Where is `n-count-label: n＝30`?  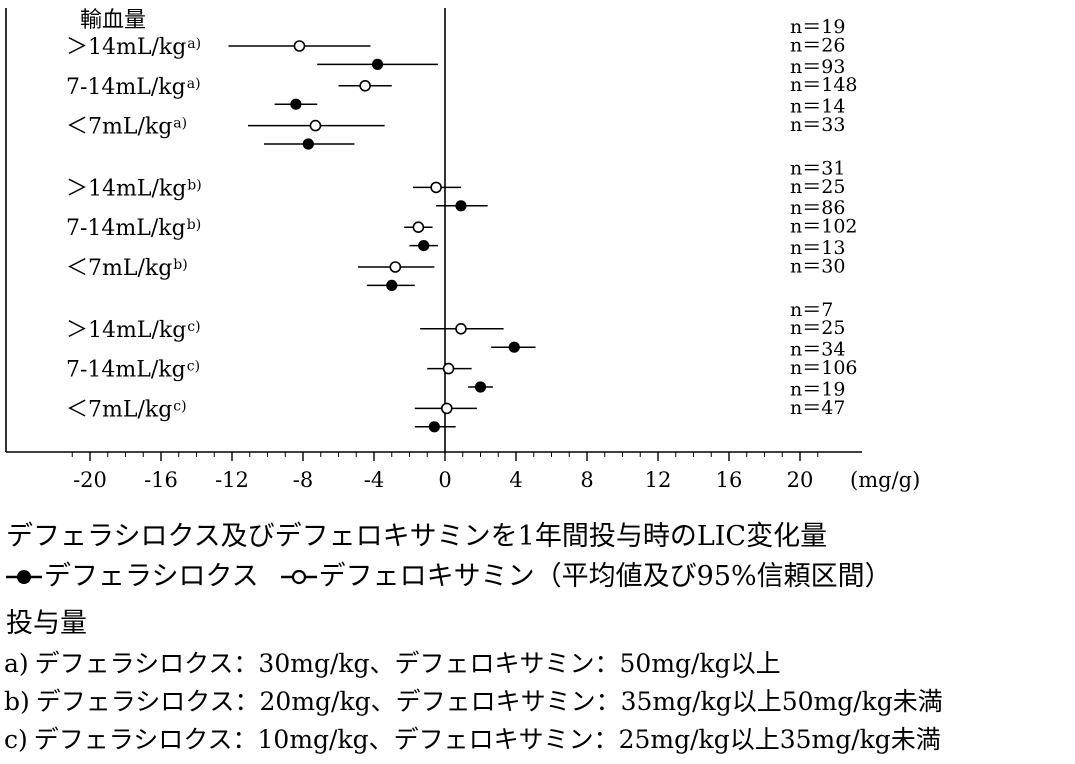 n-count-label: n＝30 is located at coordinates (817, 266).